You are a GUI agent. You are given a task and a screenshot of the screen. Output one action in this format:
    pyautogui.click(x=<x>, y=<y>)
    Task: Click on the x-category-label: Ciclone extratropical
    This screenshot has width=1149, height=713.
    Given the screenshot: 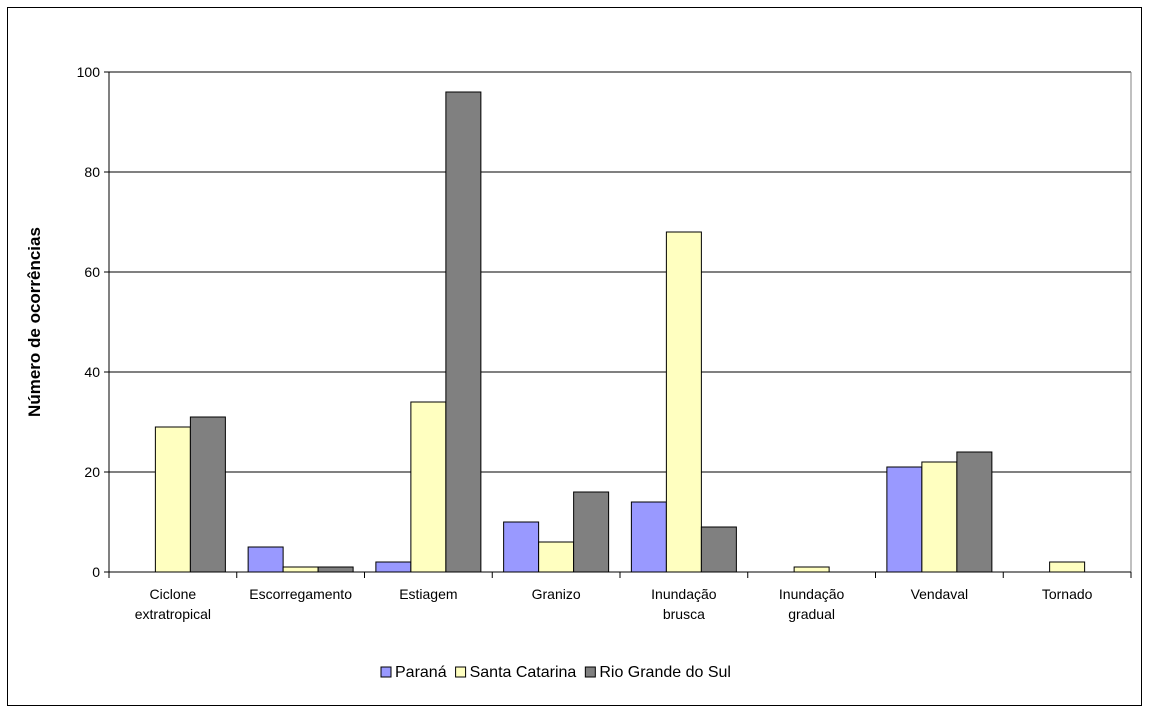 What is the action you would take?
    pyautogui.click(x=173, y=604)
    